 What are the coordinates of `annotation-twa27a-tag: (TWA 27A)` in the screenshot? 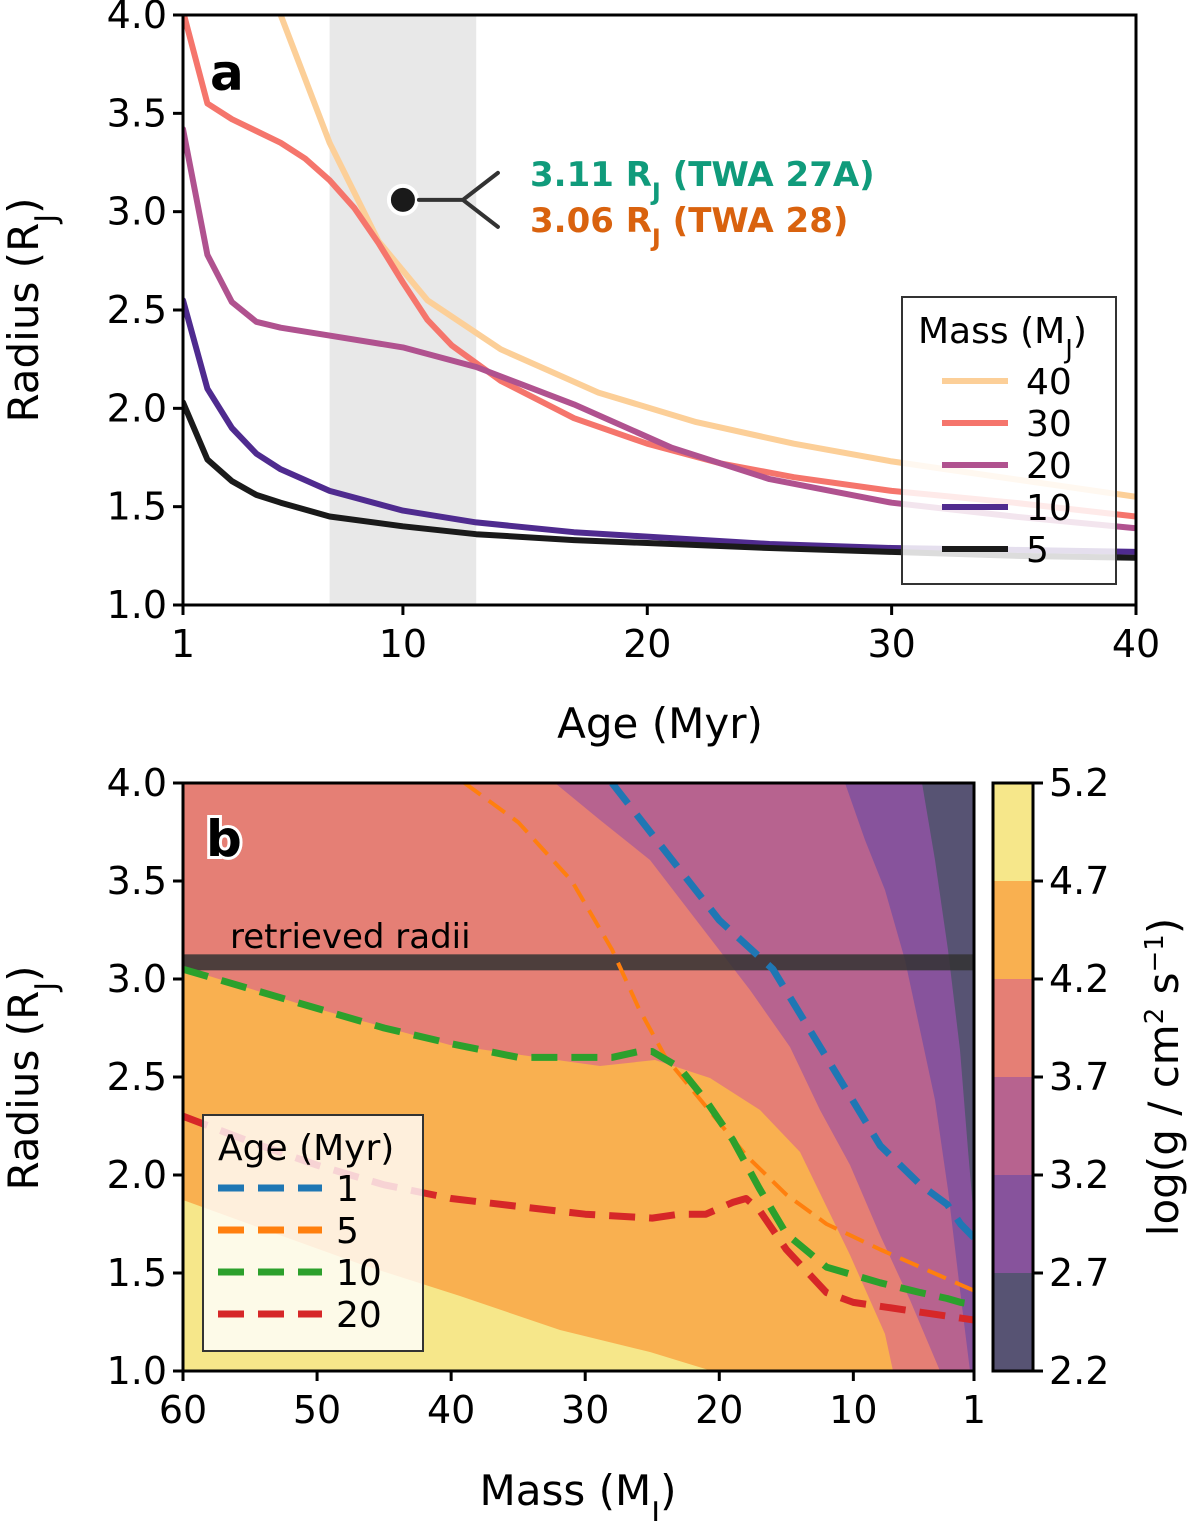 It's located at (768, 175).